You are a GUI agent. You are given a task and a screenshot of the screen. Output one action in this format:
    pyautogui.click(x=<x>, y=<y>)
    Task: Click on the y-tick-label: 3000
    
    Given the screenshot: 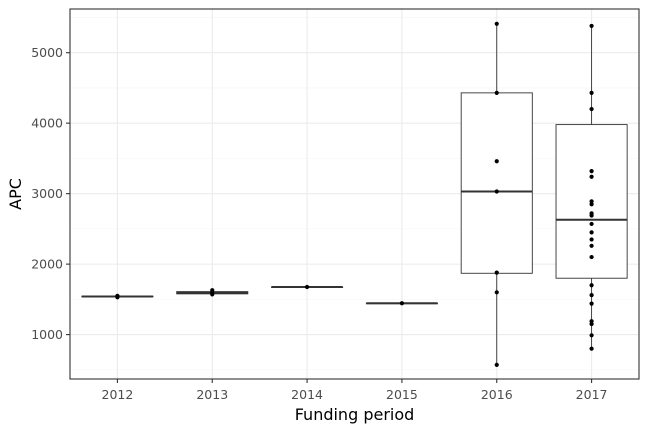 What is the action you would take?
    pyautogui.click(x=47, y=193)
    